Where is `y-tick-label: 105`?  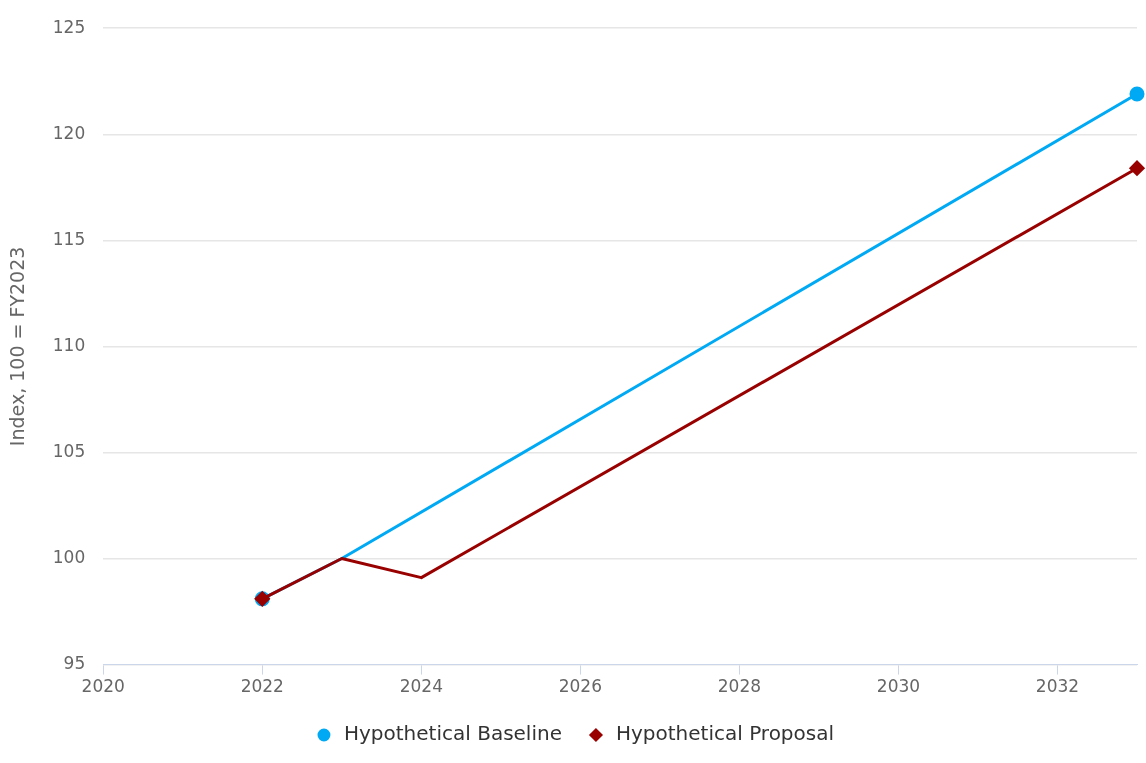
y-tick-label: 105 is located at coordinates (69, 450).